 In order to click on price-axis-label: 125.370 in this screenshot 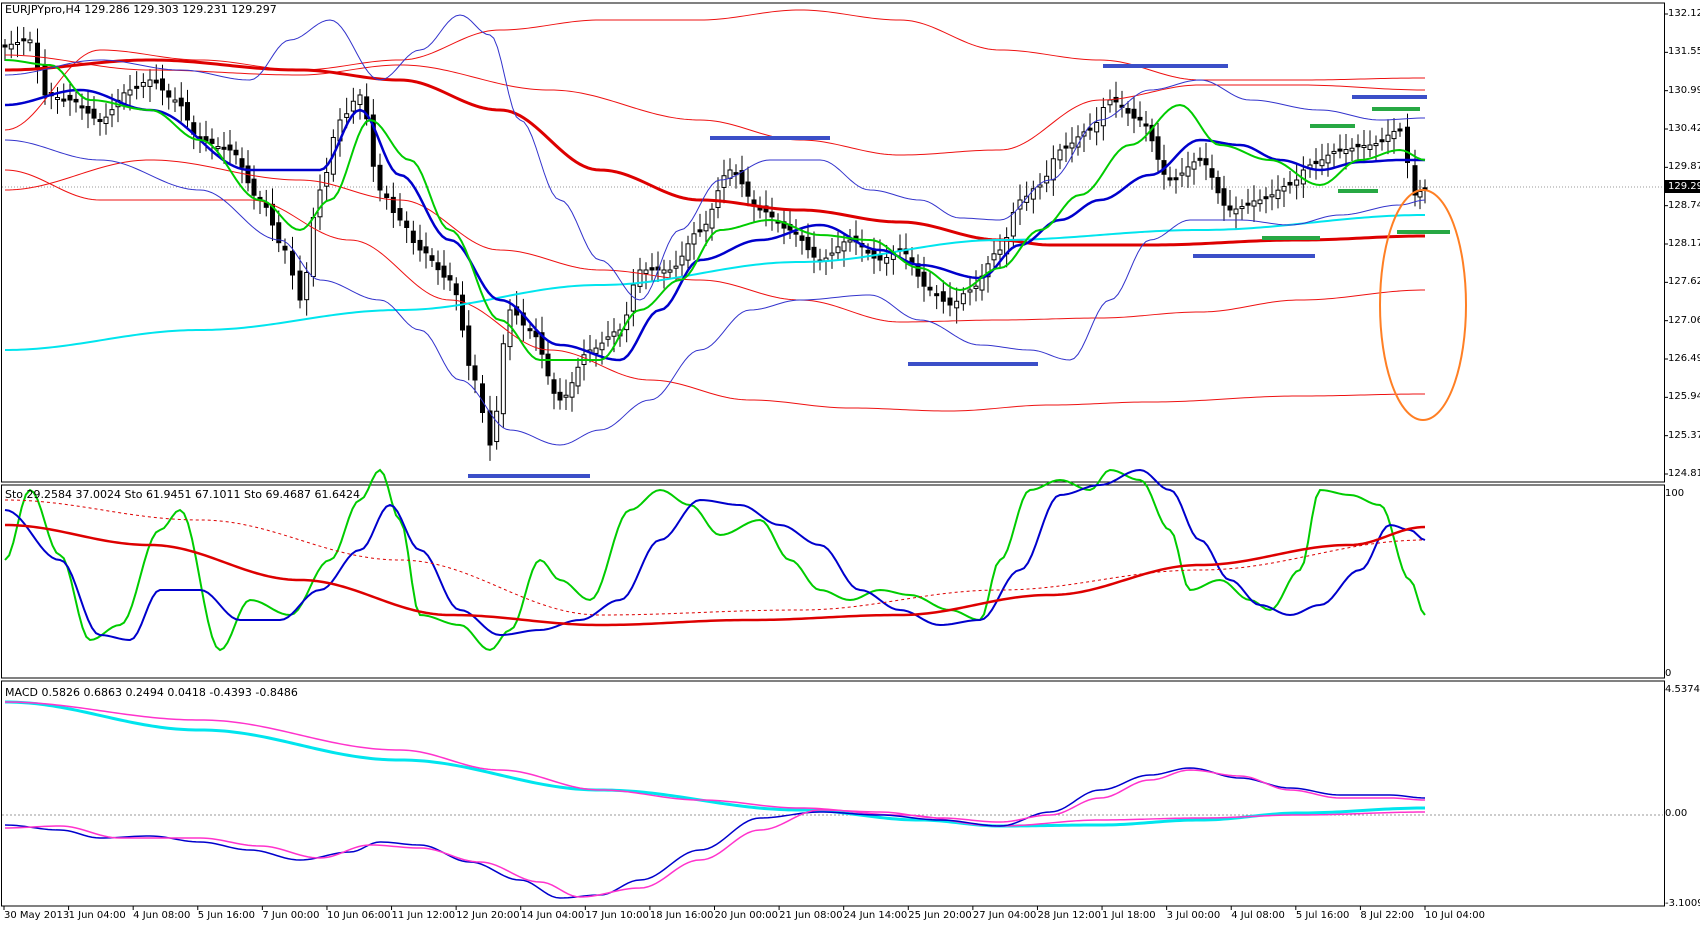, I will do `click(1684, 435)`.